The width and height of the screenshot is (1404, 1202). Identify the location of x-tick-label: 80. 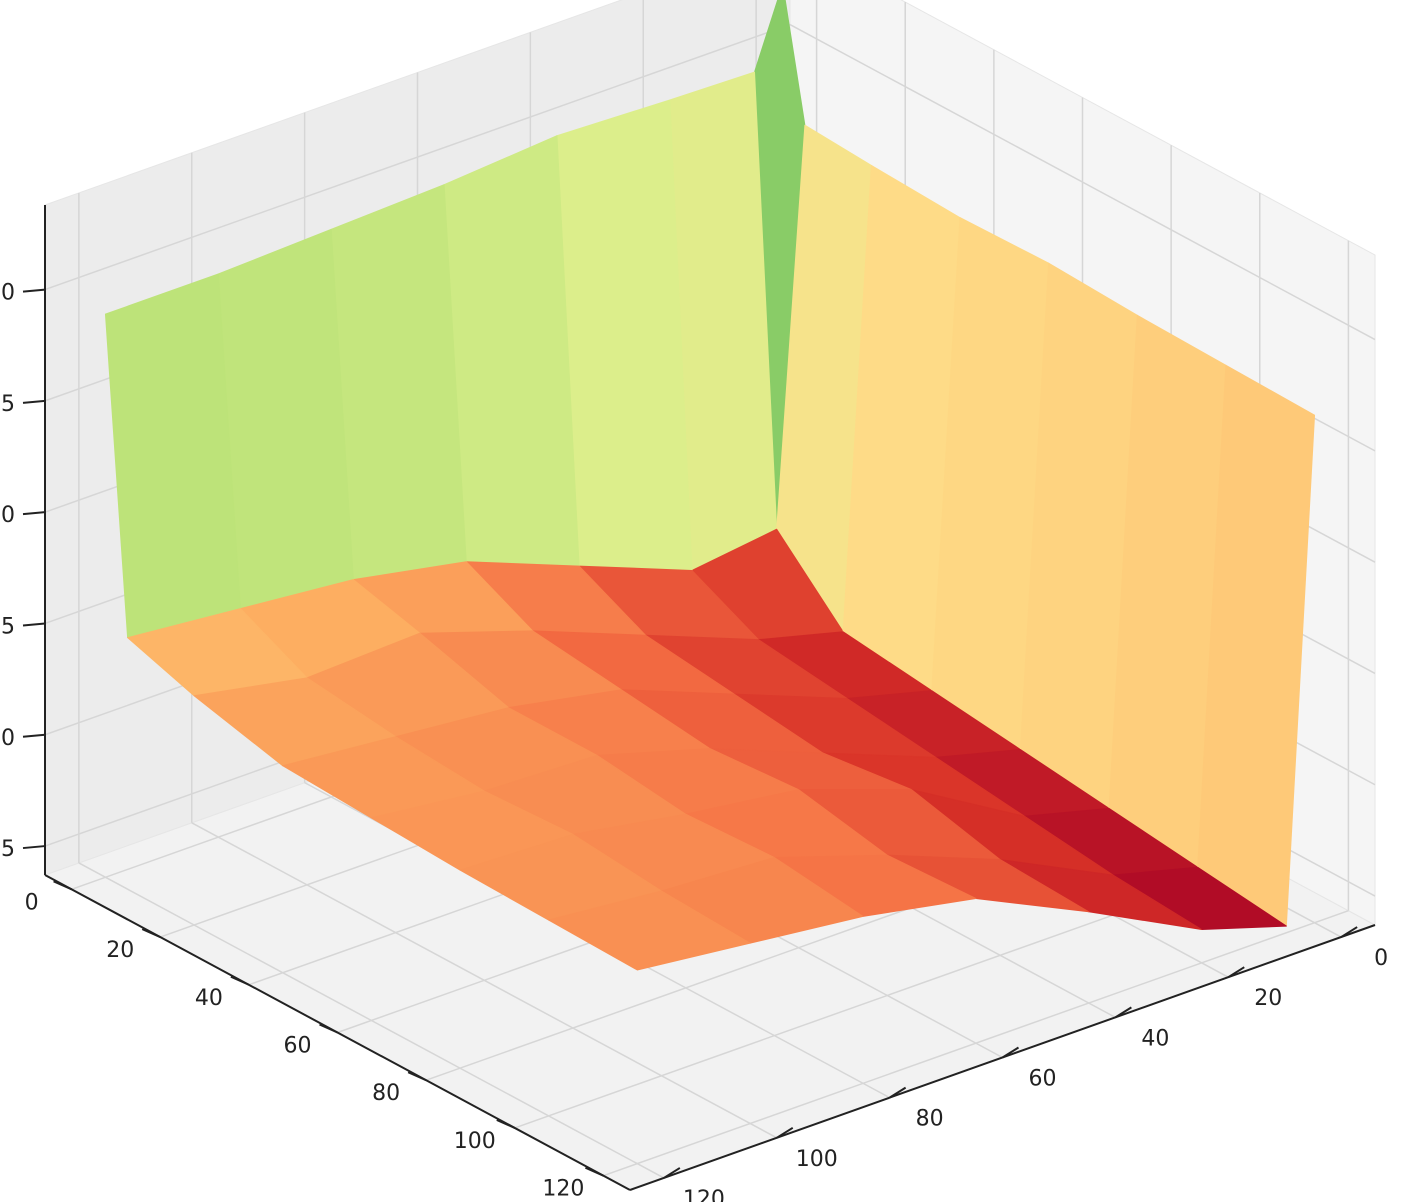
(386, 1093).